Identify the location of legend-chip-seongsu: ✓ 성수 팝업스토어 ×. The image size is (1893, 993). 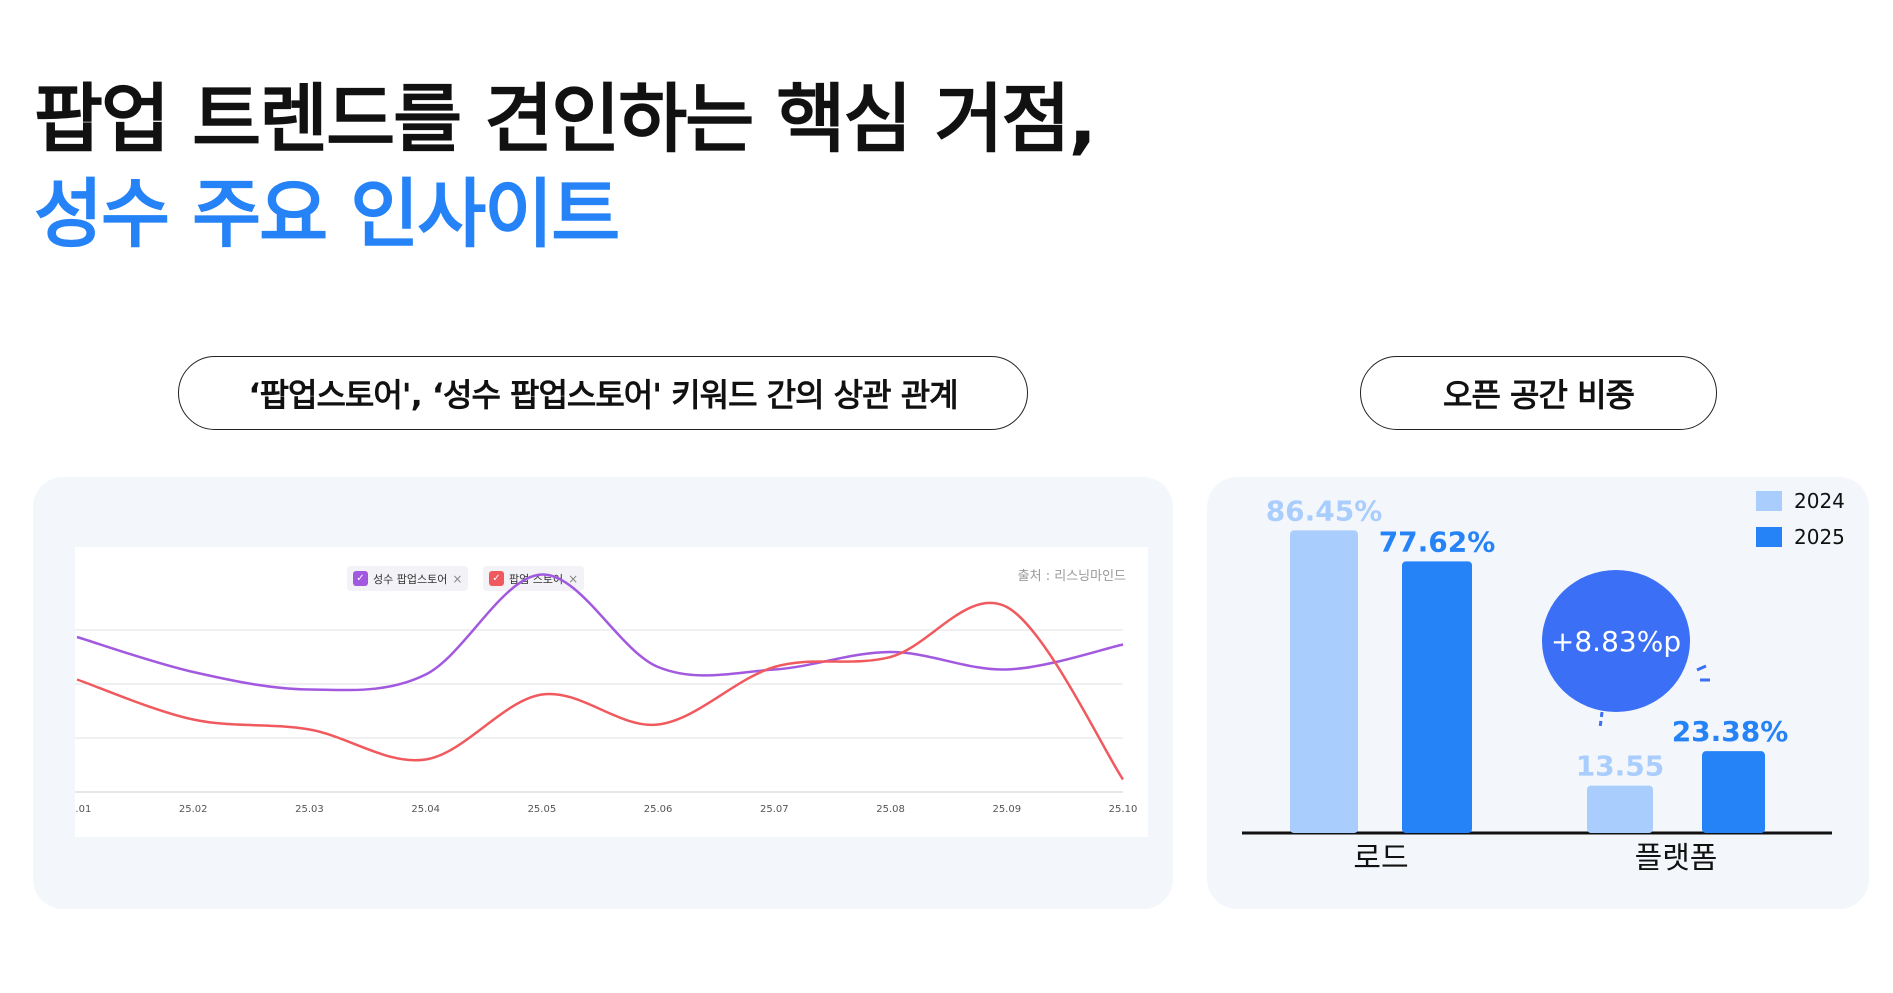
(408, 578).